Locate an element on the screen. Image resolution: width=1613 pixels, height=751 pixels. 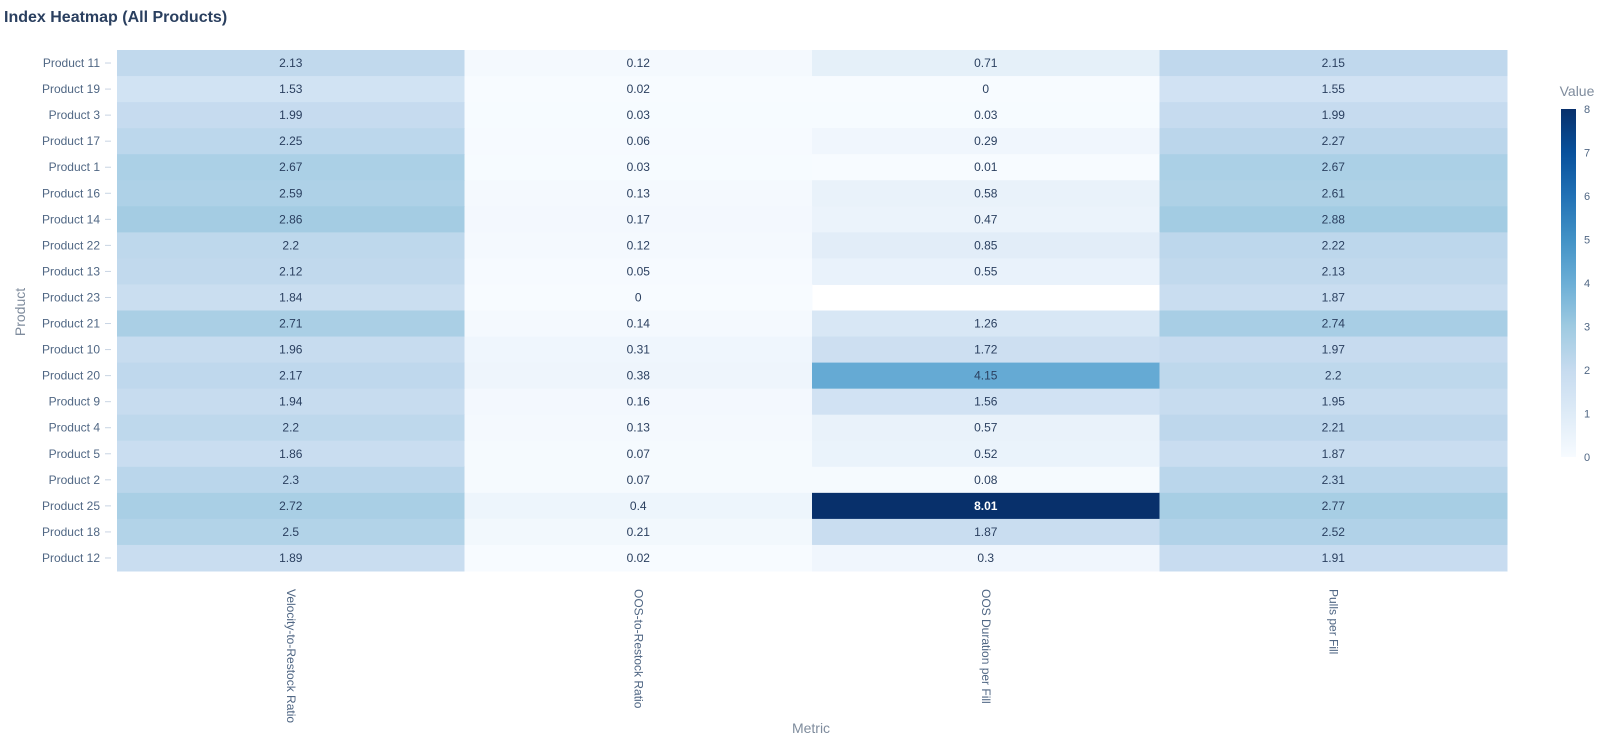
y-axis-tick-label: Product 18 is located at coordinates (71, 532).